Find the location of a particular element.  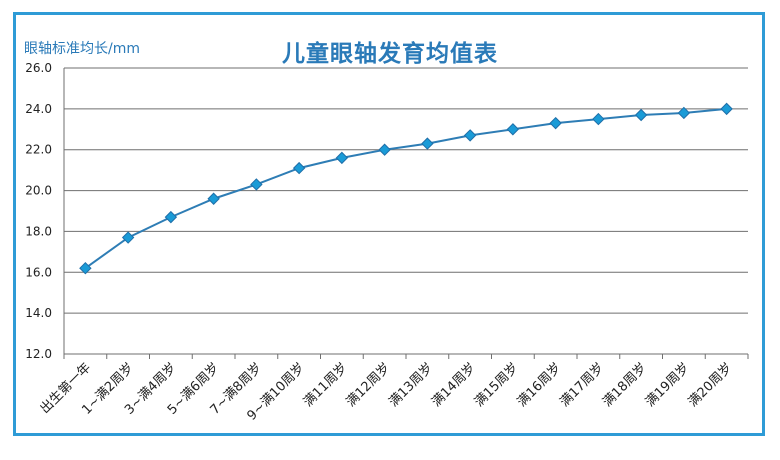

x-tick-label: 满17周岁 is located at coordinates (582, 385).